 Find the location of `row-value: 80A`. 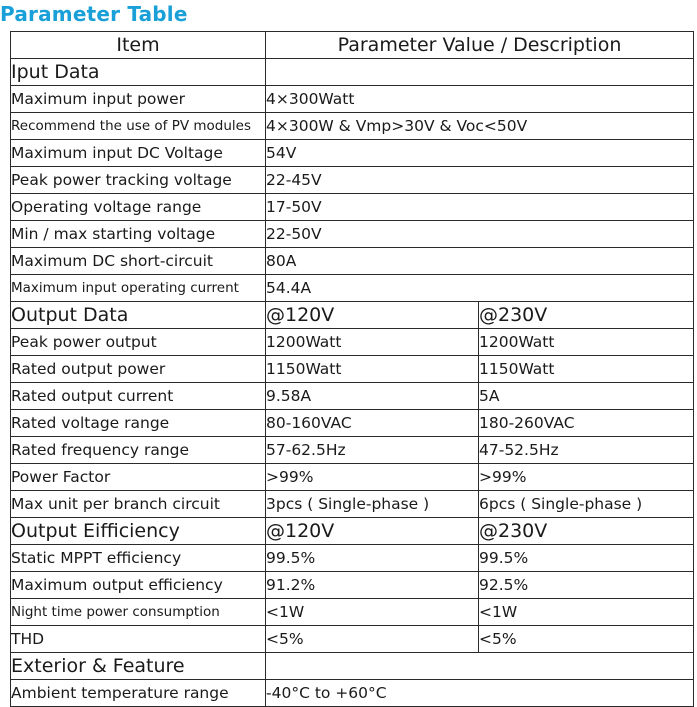

row-value: 80A is located at coordinates (479, 261).